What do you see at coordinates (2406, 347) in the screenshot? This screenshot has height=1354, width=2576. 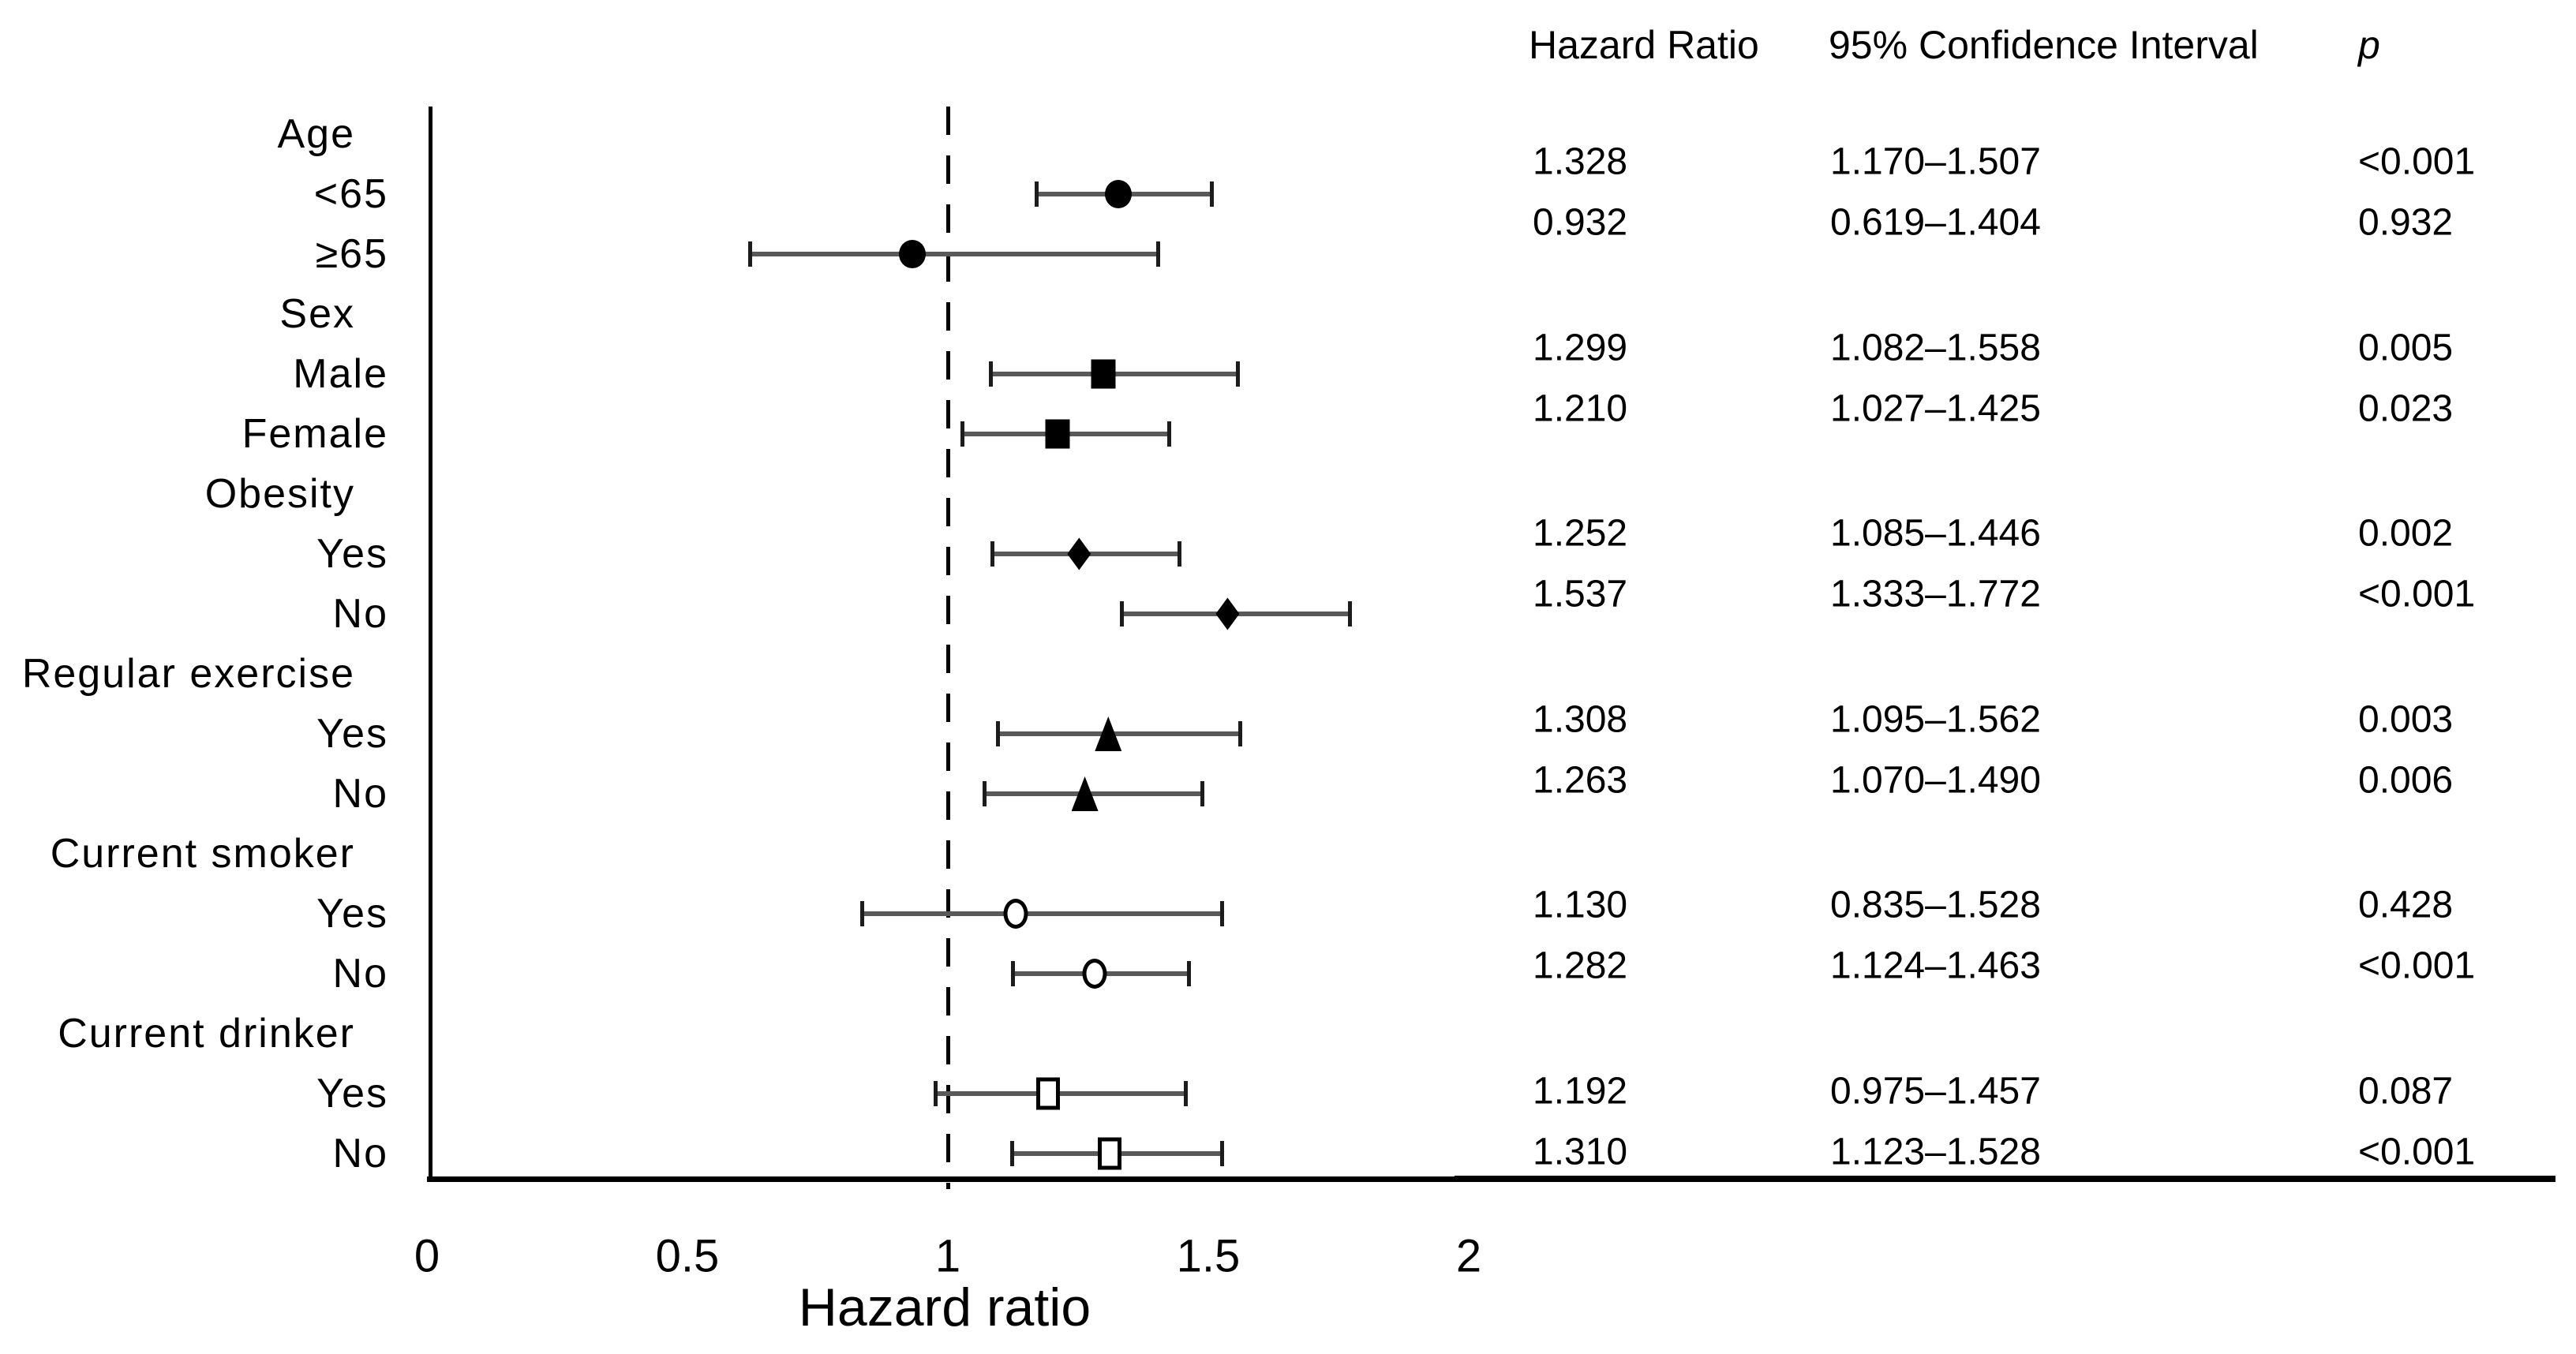 I see `p-value: 0.005` at bounding box center [2406, 347].